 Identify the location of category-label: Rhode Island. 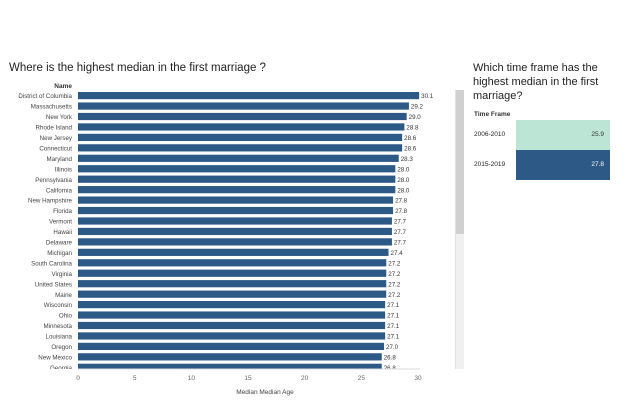
(54, 128).